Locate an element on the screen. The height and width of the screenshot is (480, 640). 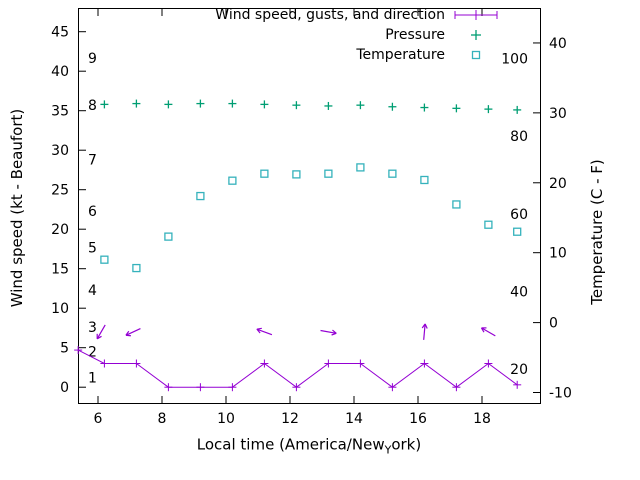
y-left-tick-label: 25 is located at coordinates (60, 191).